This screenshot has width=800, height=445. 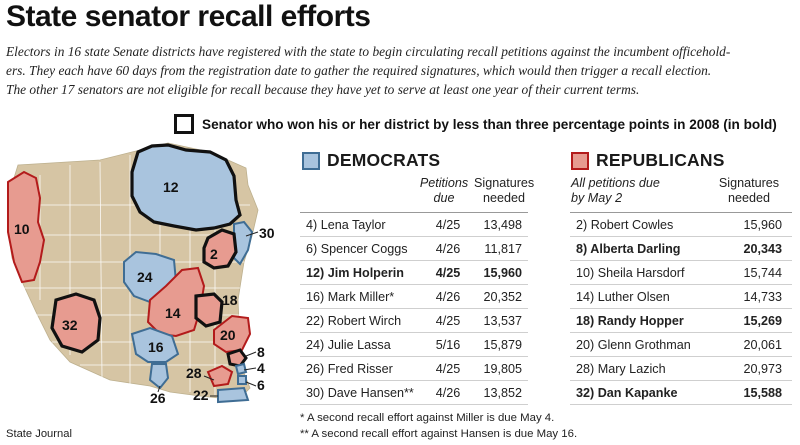 What do you see at coordinates (762, 392) in the screenshot?
I see `signatures-needed: 15,588` at bounding box center [762, 392].